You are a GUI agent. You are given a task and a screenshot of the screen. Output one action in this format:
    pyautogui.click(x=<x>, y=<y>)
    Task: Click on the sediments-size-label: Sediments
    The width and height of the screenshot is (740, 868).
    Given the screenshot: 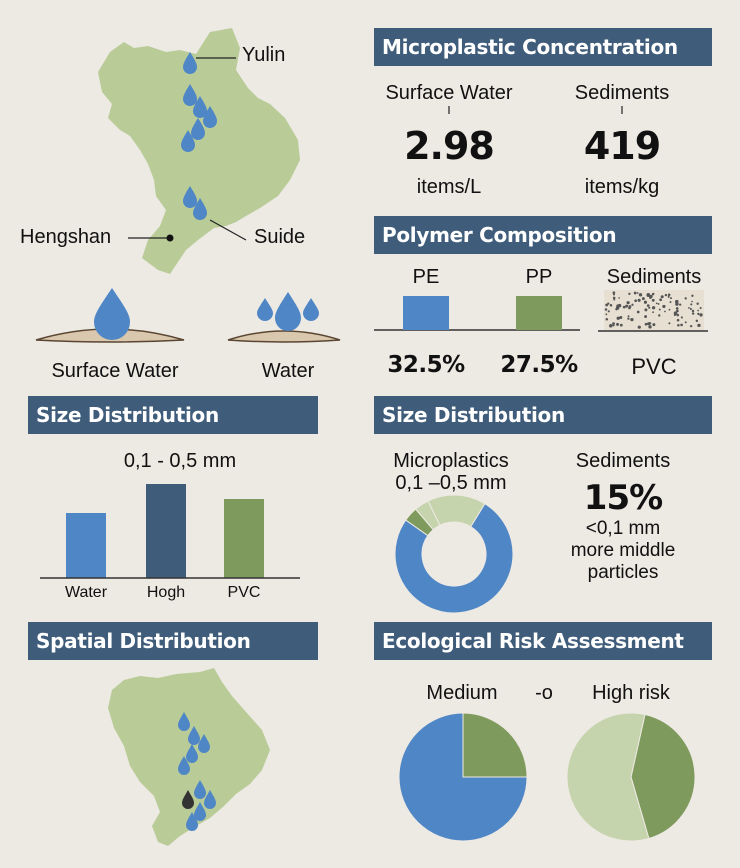 What is the action you would take?
    pyautogui.click(x=623, y=461)
    